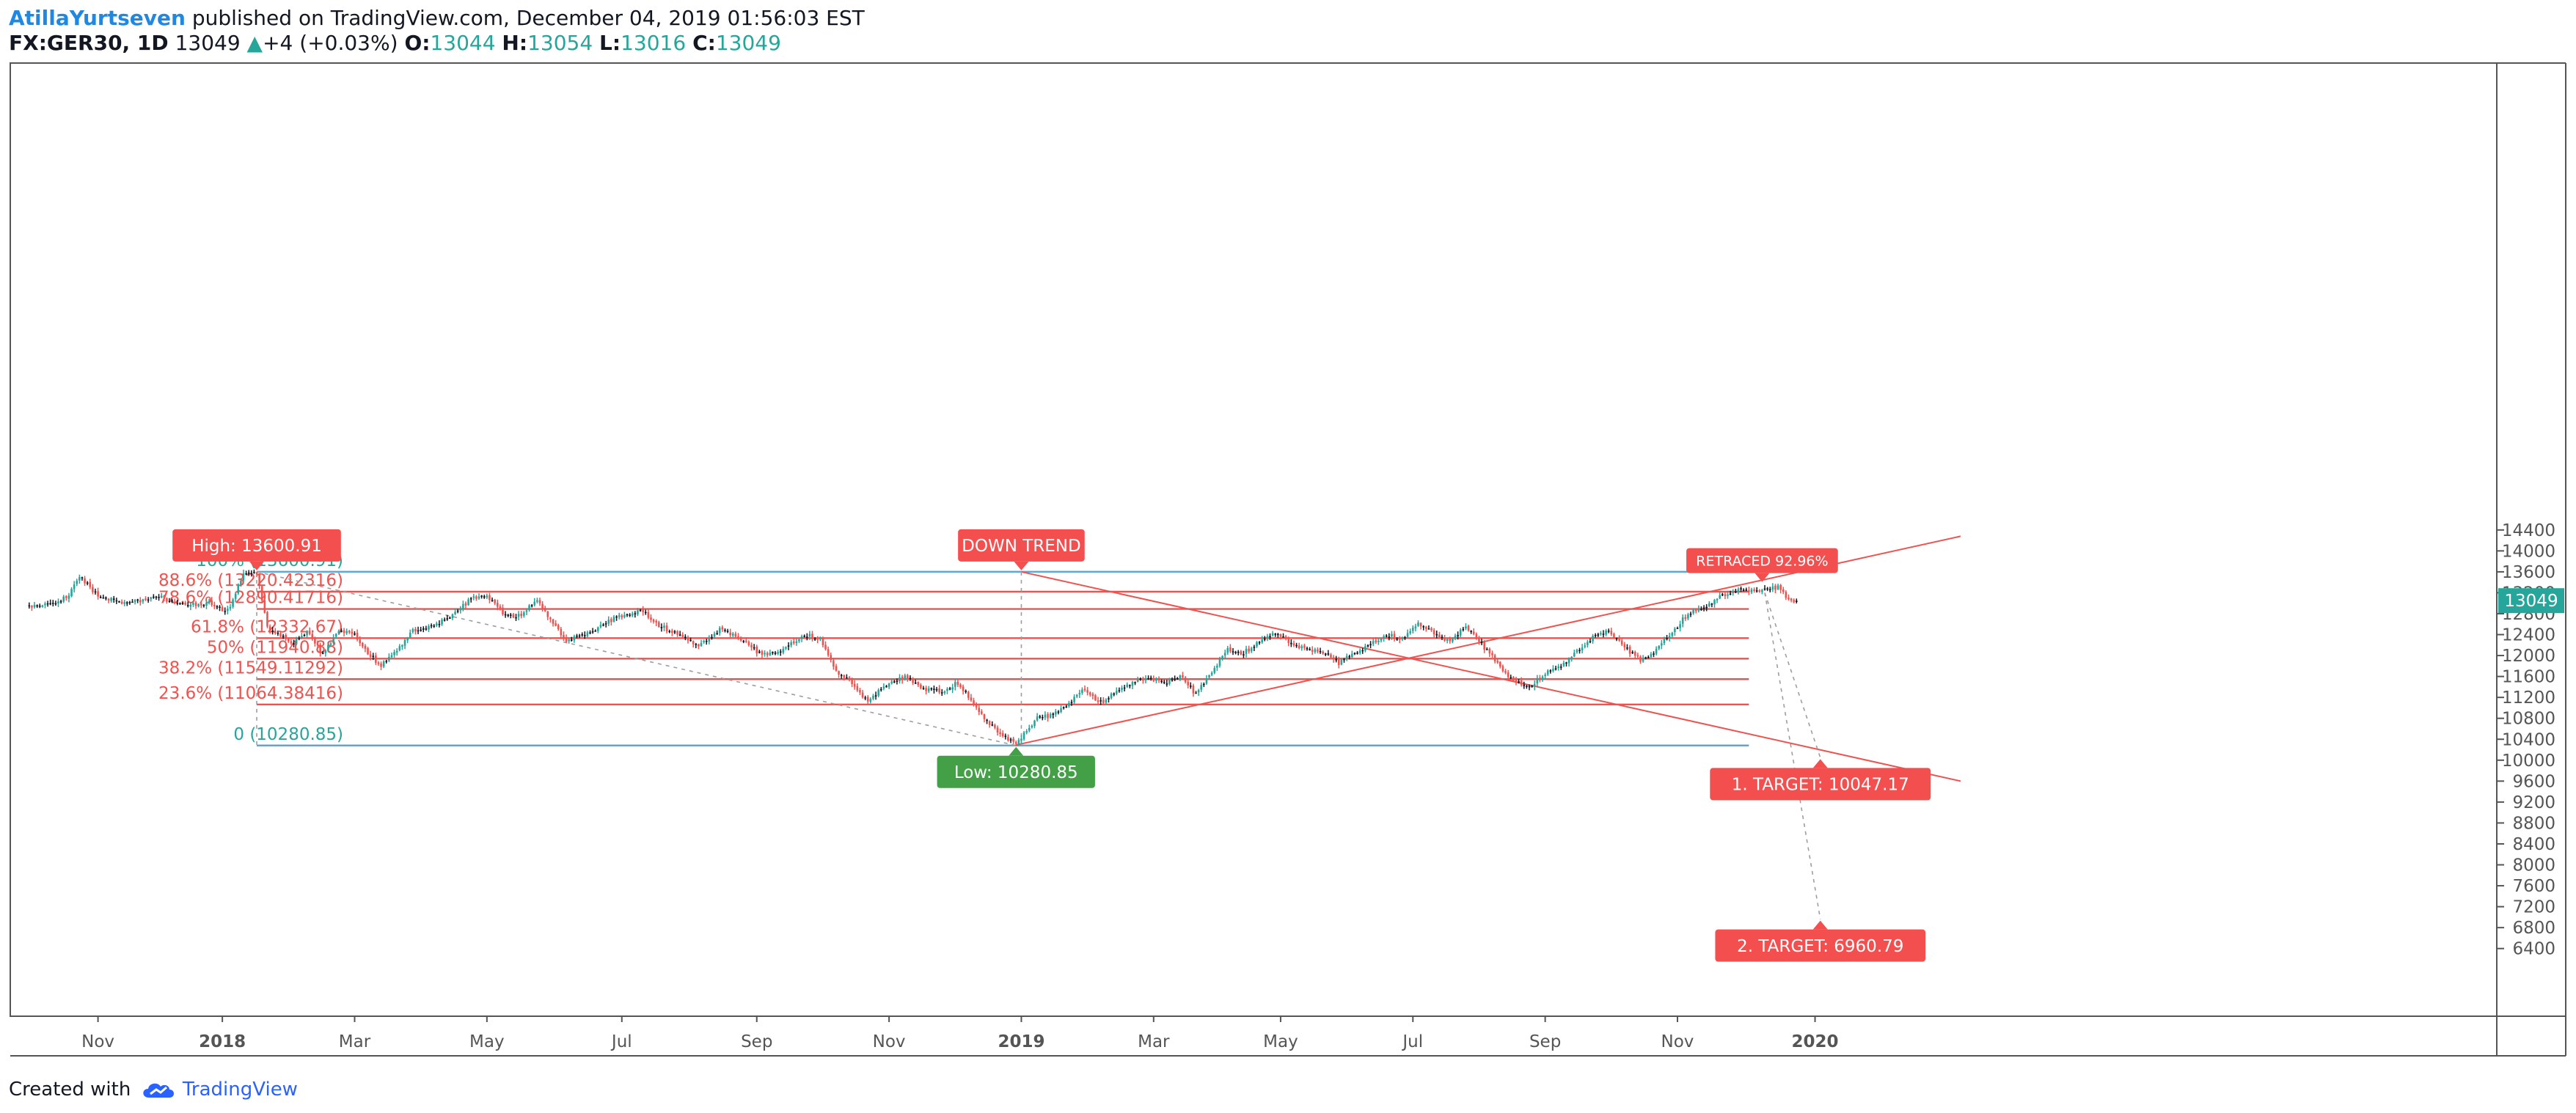 The width and height of the screenshot is (2576, 1113). I want to click on author-link: AtillaYurtseven, so click(97, 18).